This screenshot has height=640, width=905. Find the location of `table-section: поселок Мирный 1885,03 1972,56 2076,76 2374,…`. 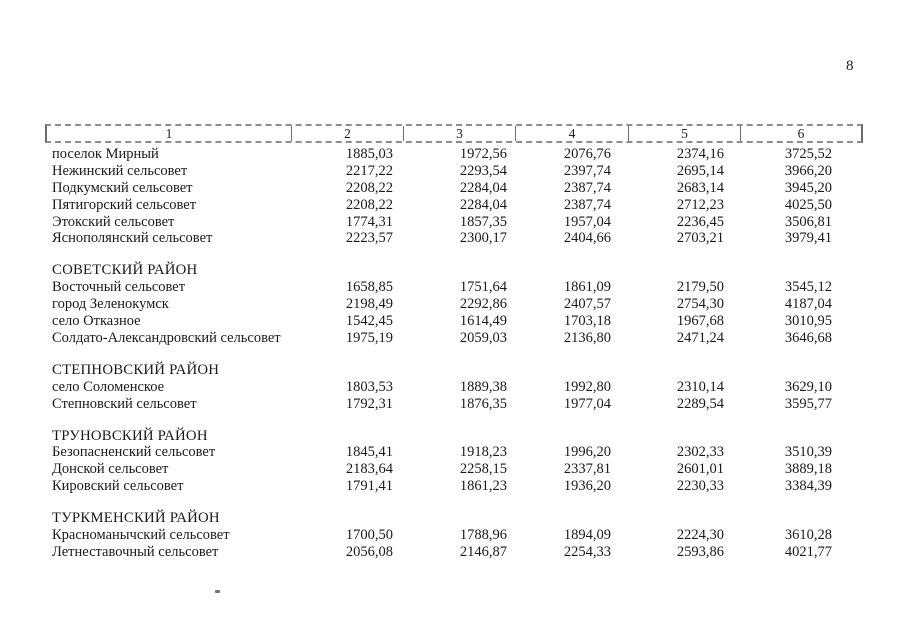

table-section: поселок Мирный 1885,03 1972,56 2076,76 2374,… is located at coordinates (454, 196).